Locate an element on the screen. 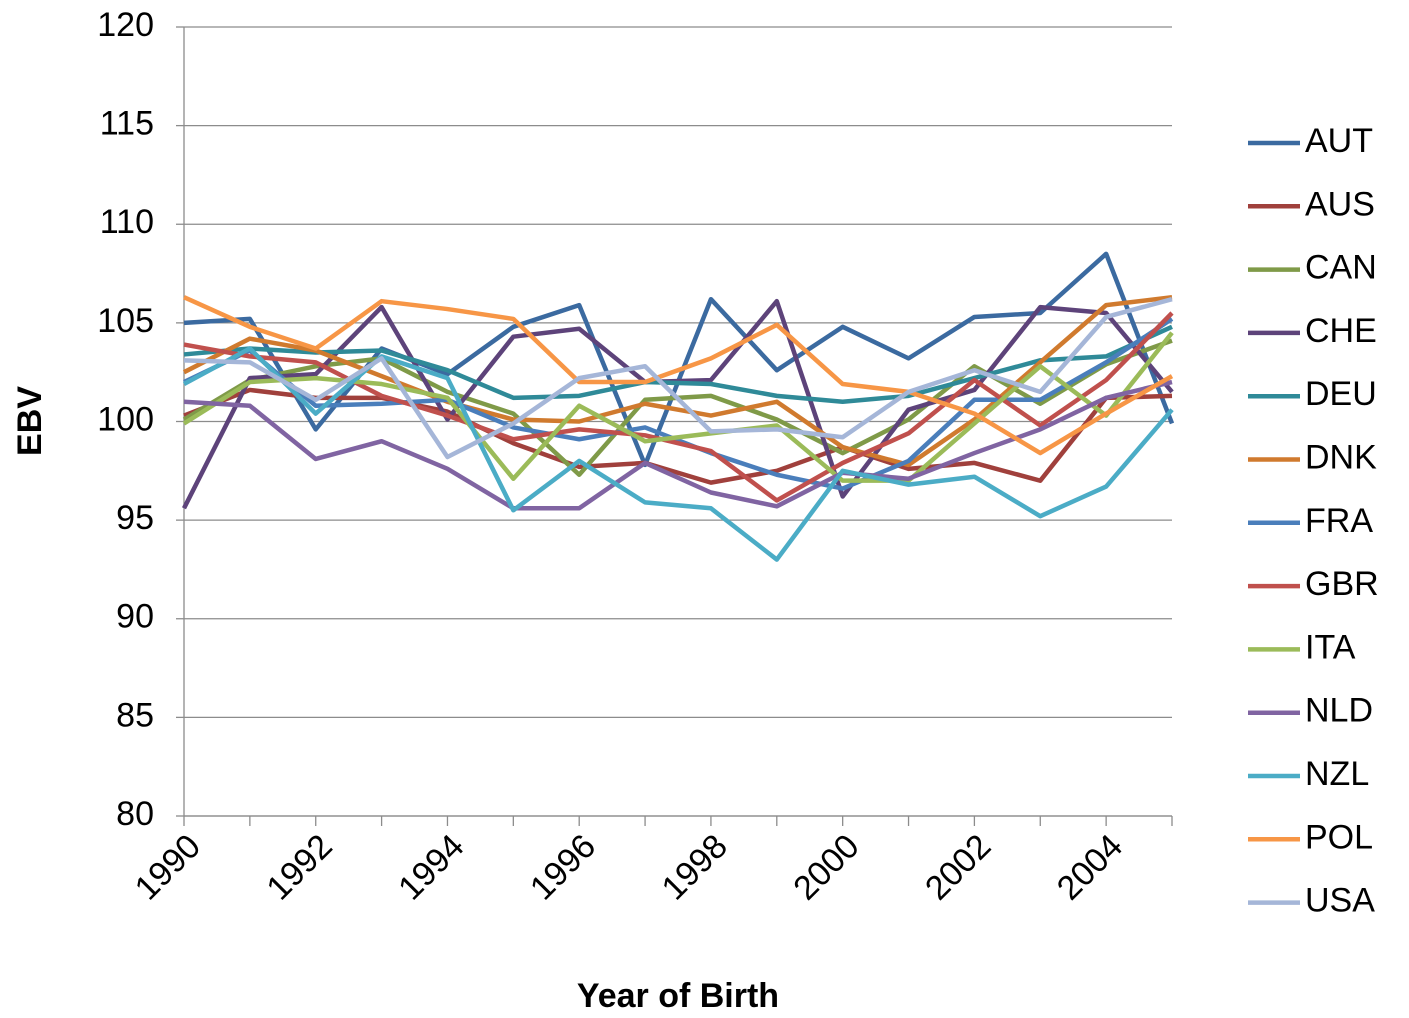  x-tick-label: 2002 is located at coordinates (958, 867).